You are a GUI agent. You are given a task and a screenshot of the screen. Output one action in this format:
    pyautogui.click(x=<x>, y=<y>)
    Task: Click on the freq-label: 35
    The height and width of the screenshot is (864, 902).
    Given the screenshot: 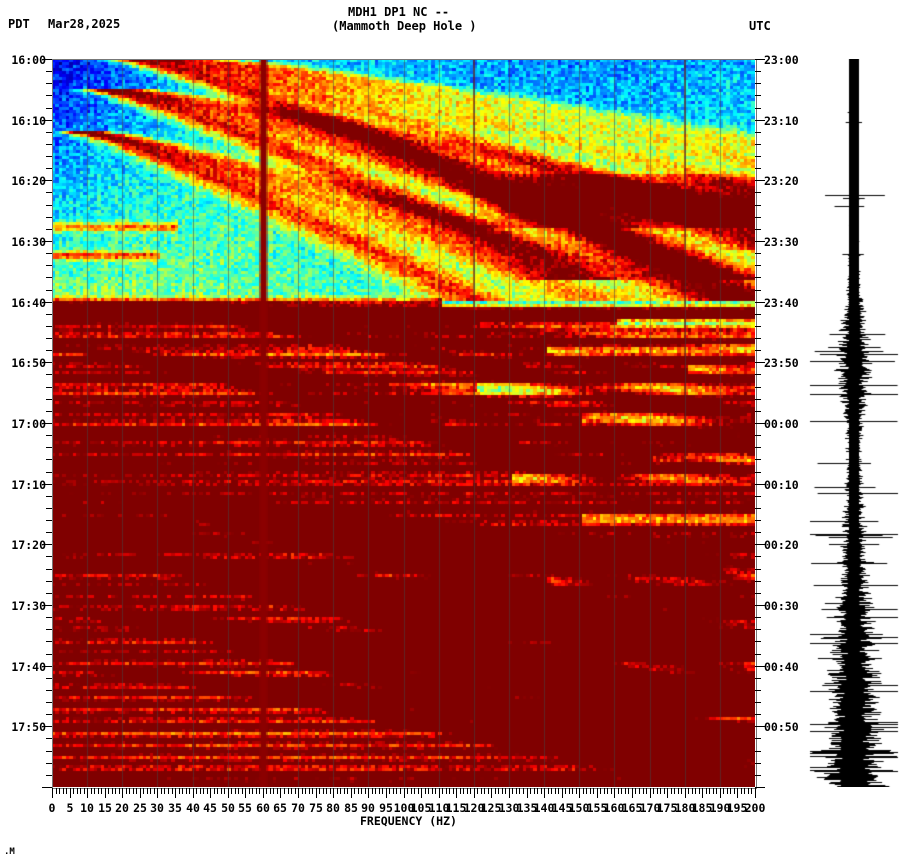 What is the action you would take?
    pyautogui.click(x=175, y=808)
    